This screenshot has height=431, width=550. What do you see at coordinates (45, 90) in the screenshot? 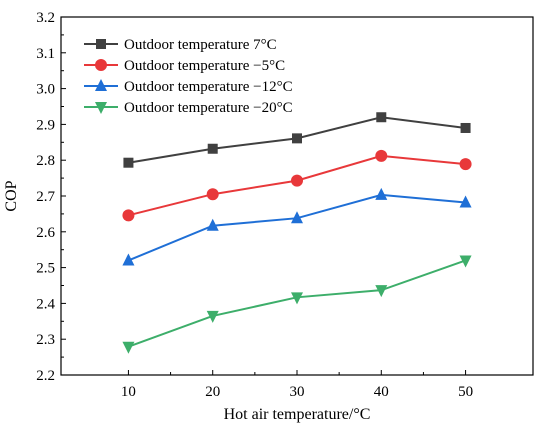
I see `y-tick-label: 3.0` at bounding box center [45, 90].